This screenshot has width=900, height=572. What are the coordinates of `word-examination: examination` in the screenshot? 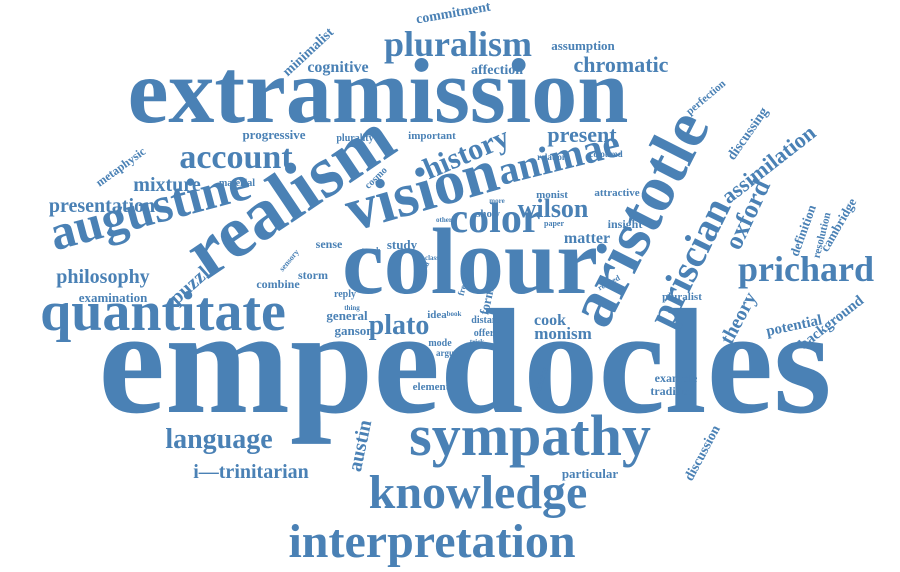 It's located at (113, 297).